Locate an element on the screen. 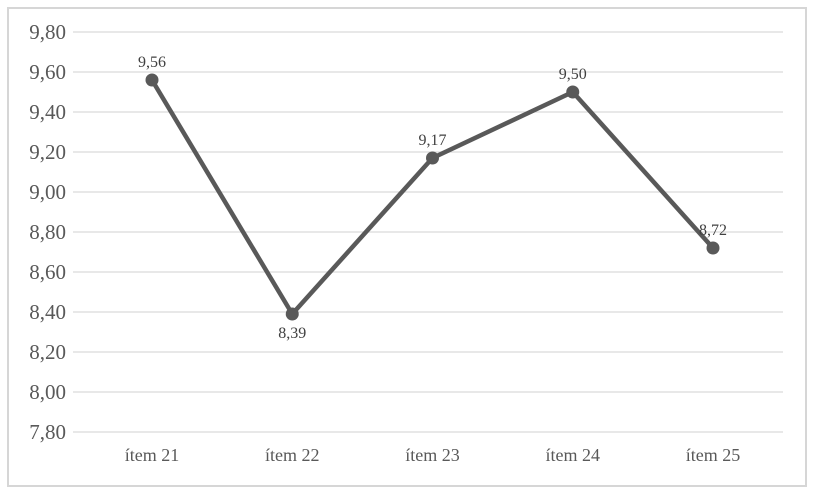 Image resolution: width=822 pixels, height=500 pixels. y-axis-tick-label: 8,40 is located at coordinates (47, 312).